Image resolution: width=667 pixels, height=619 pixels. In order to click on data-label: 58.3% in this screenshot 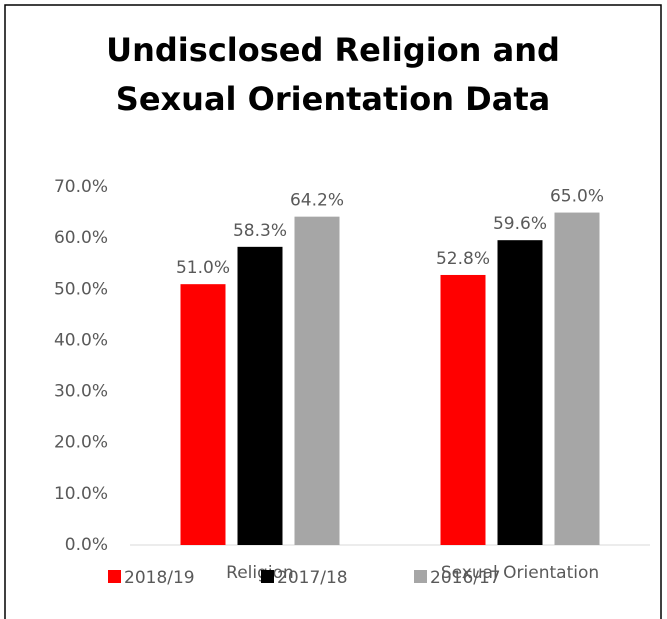, I will do `click(260, 231)`.